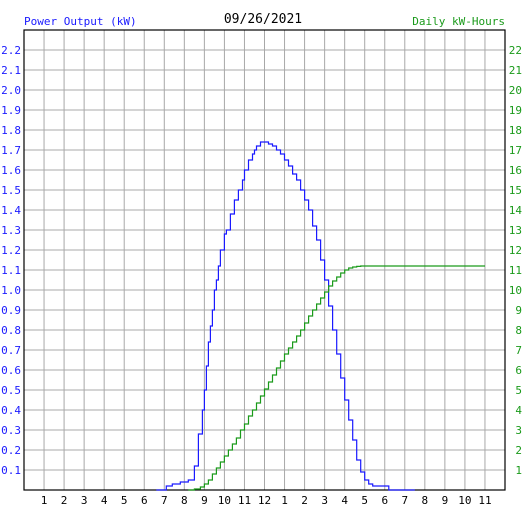 Image resolution: width=527 pixels, height=510 pixels. Describe the element at coordinates (11, 110) in the screenshot. I see `left-tick-label: 1.9` at that location.